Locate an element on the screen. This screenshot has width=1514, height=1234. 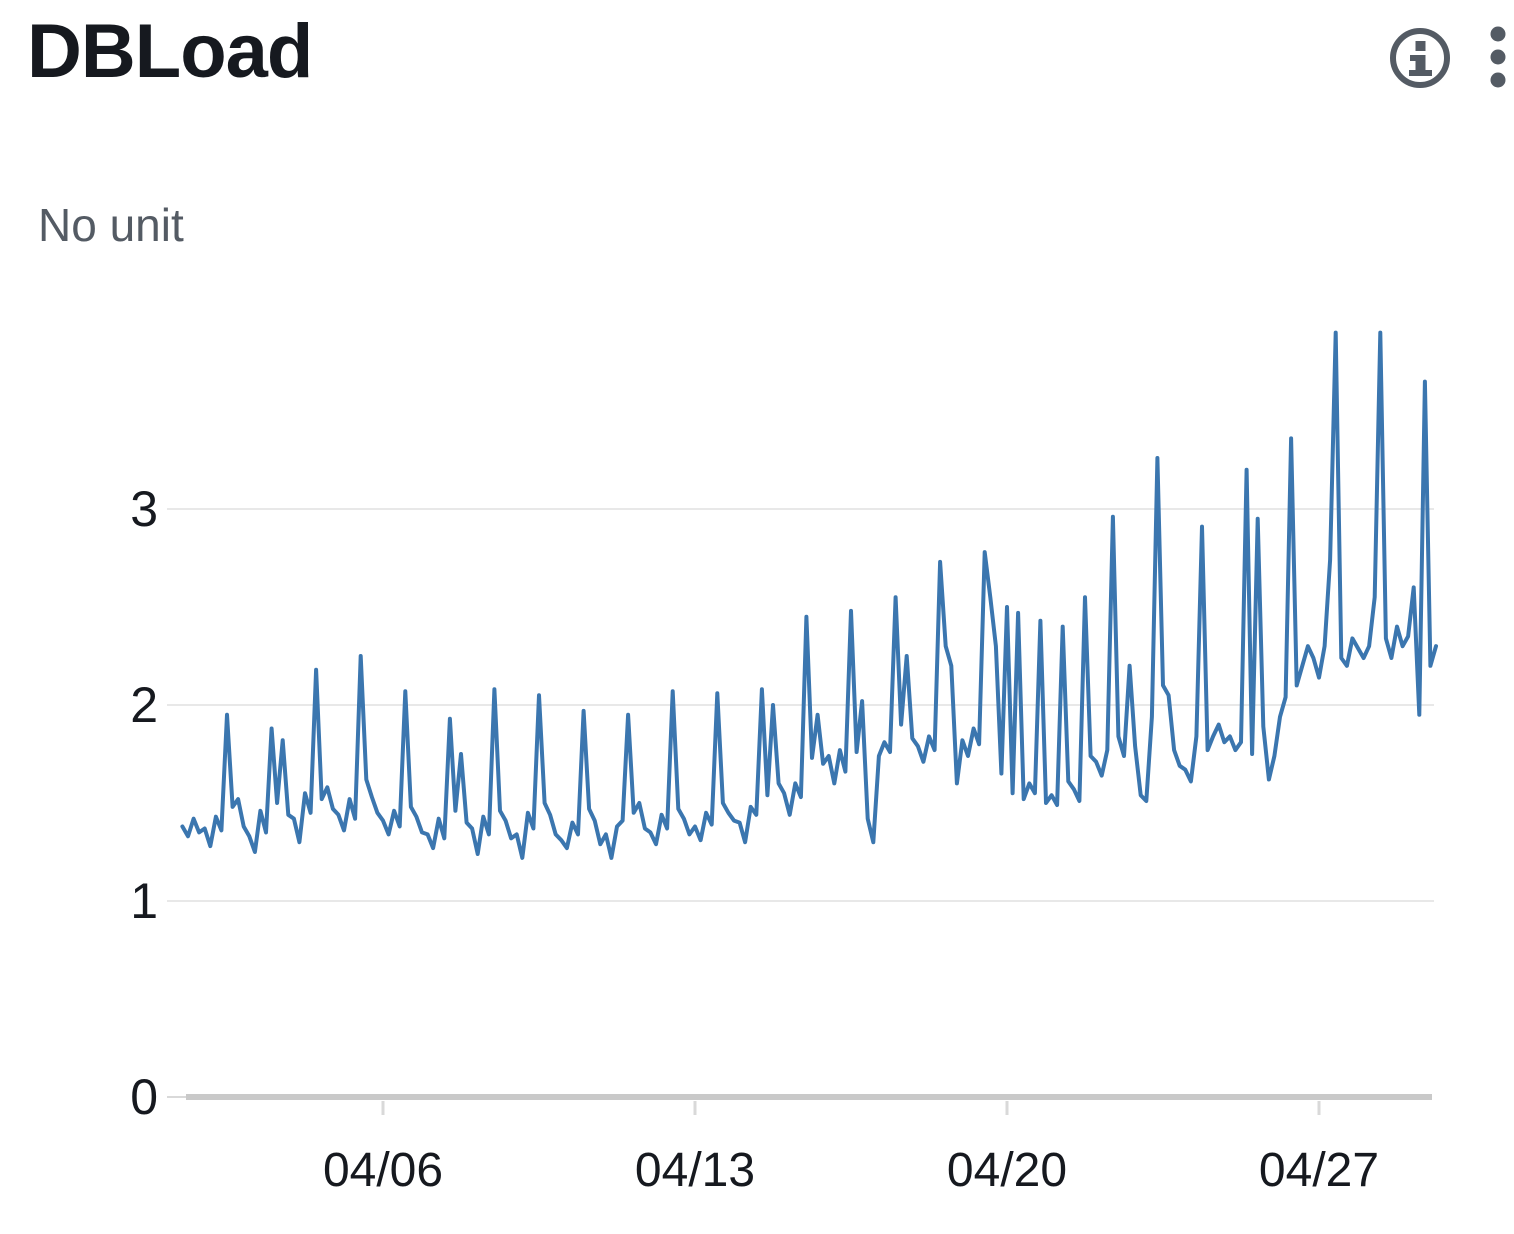
y-axis-tick-label: 3 is located at coordinates (144, 509).